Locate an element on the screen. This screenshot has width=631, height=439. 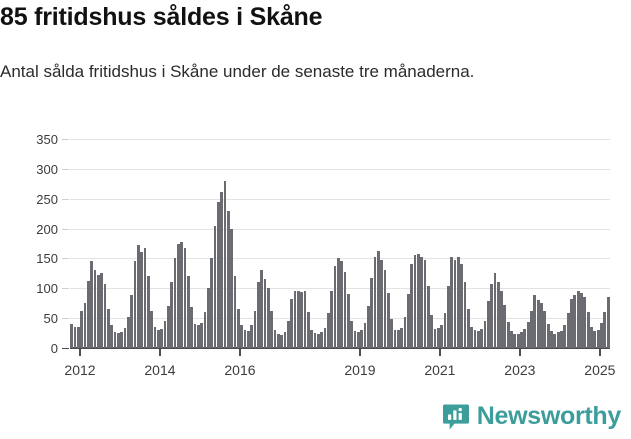
x-axis-tick-label: 2019 is located at coordinates (360, 370).